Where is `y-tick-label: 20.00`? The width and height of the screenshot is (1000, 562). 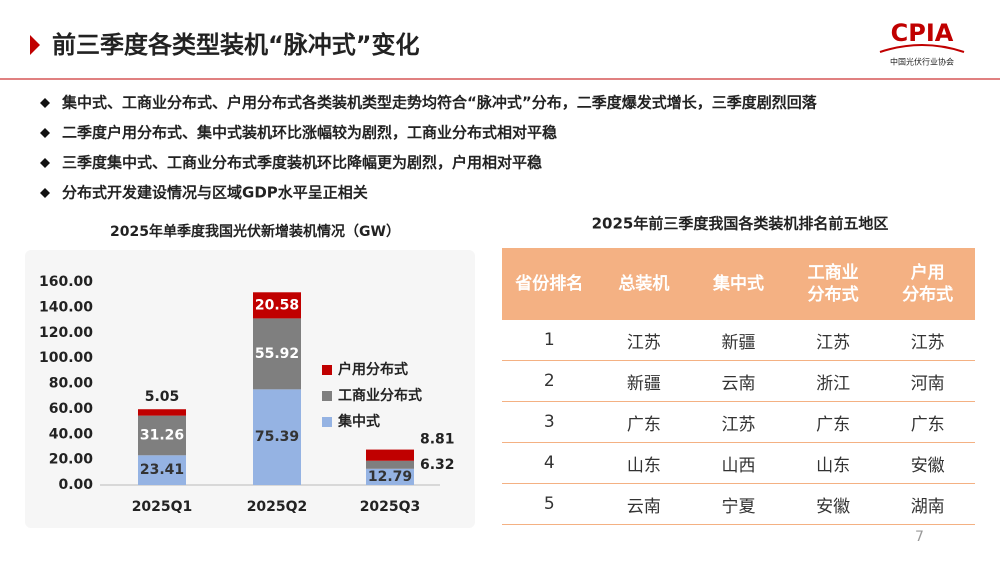 y-tick-label: 20.00 is located at coordinates (71, 460).